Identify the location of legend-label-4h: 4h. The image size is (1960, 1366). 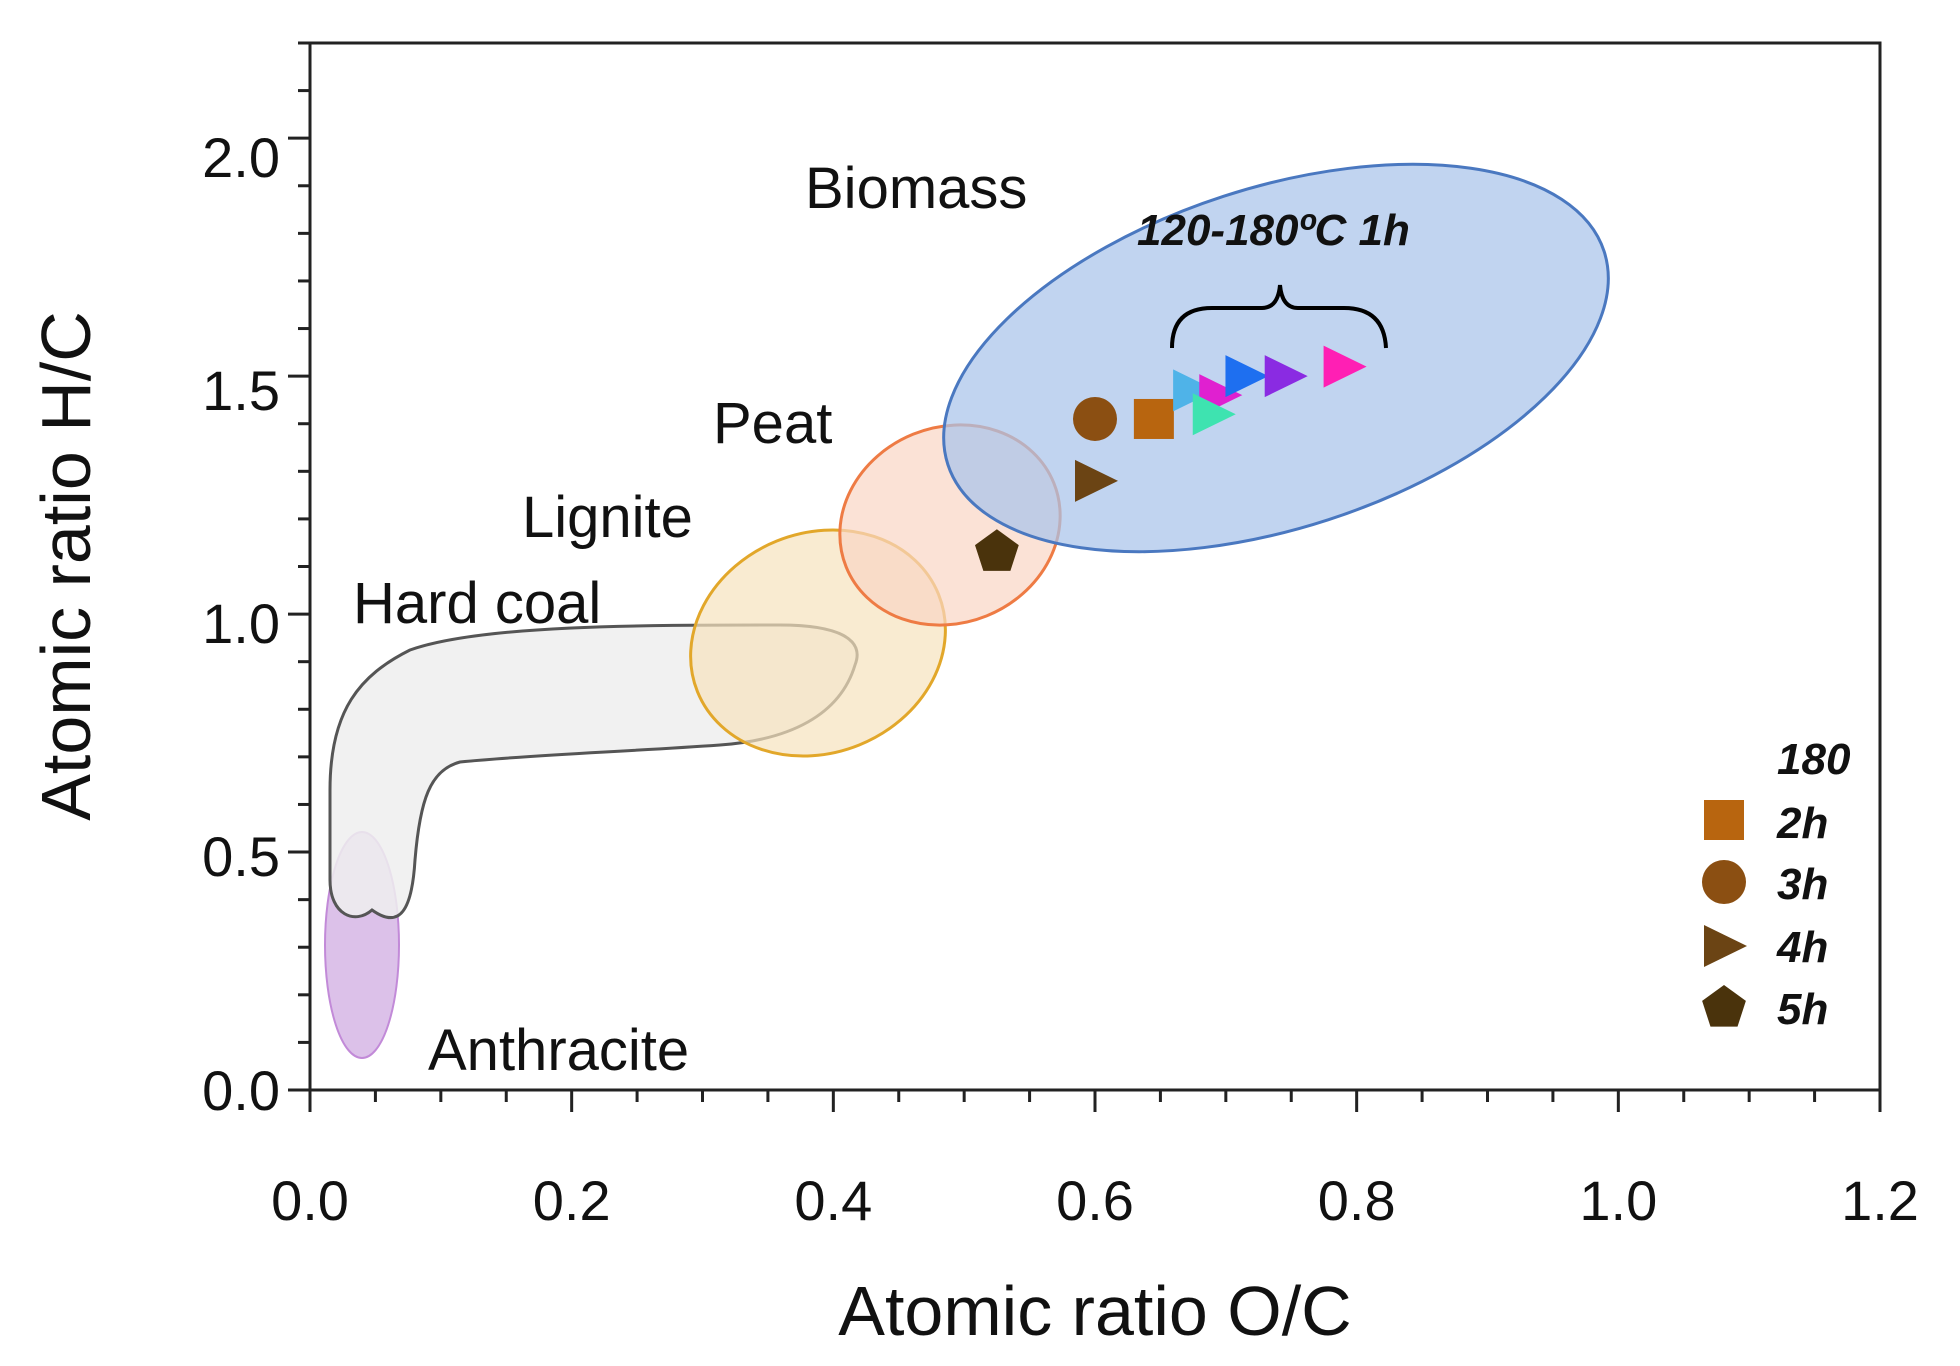
(1802, 947).